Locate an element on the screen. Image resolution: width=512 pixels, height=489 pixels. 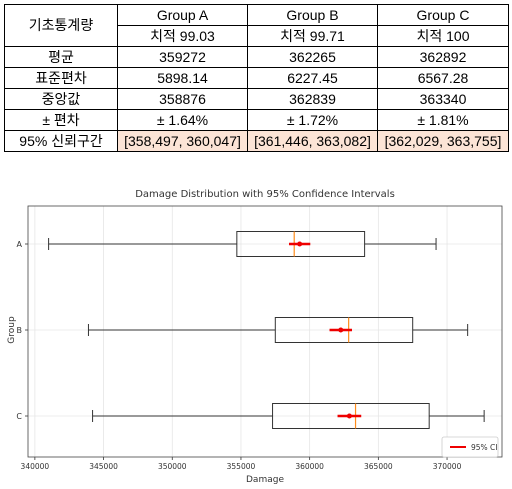
group-header: Group C is located at coordinates (443, 15).